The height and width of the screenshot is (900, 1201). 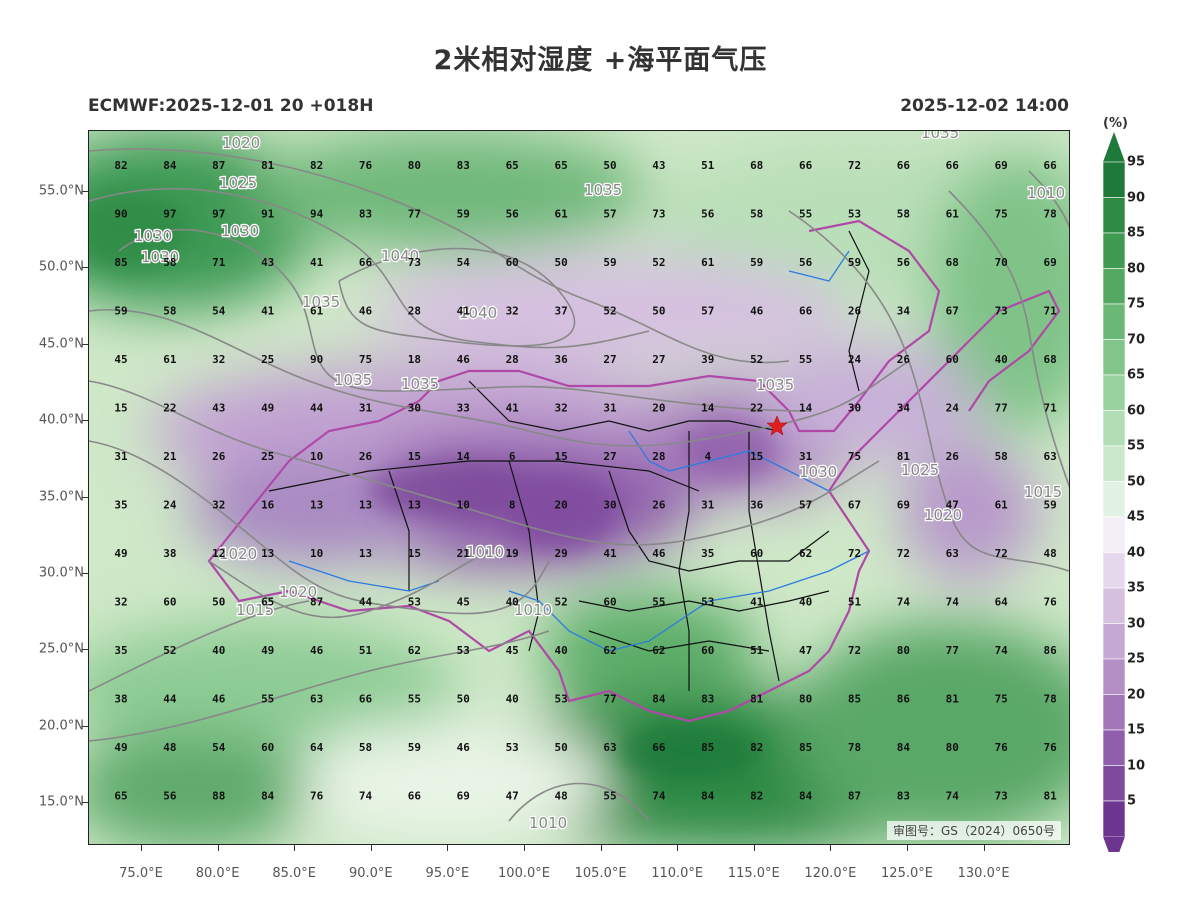 I want to click on rh-value: 52, so click(x=658, y=262).